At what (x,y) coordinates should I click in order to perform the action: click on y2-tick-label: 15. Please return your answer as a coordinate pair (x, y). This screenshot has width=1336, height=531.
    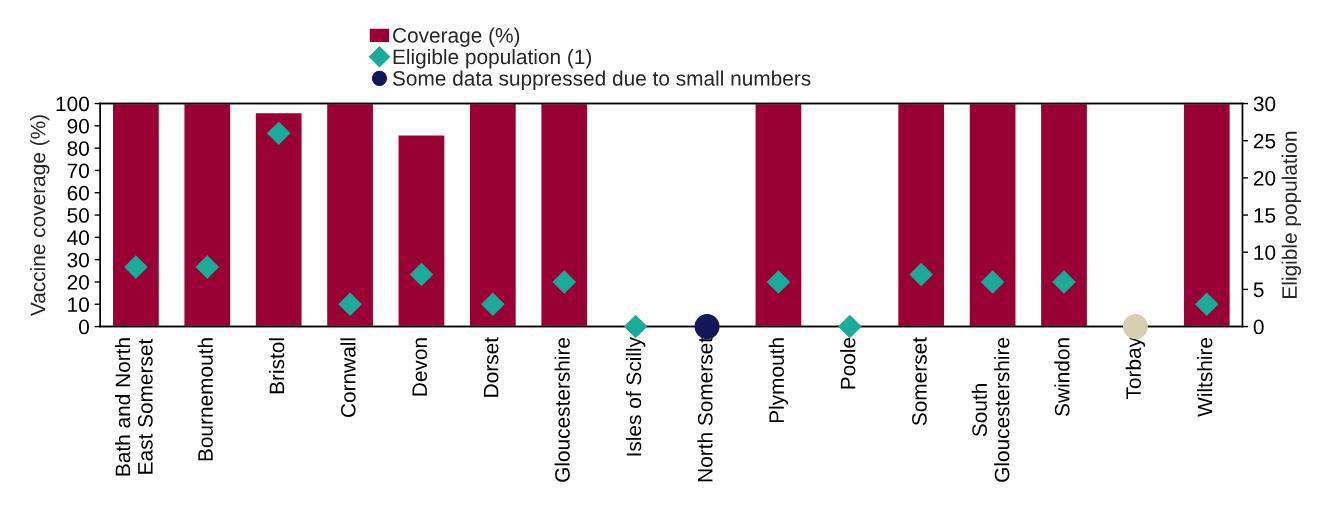
    Looking at the image, I should click on (1265, 215).